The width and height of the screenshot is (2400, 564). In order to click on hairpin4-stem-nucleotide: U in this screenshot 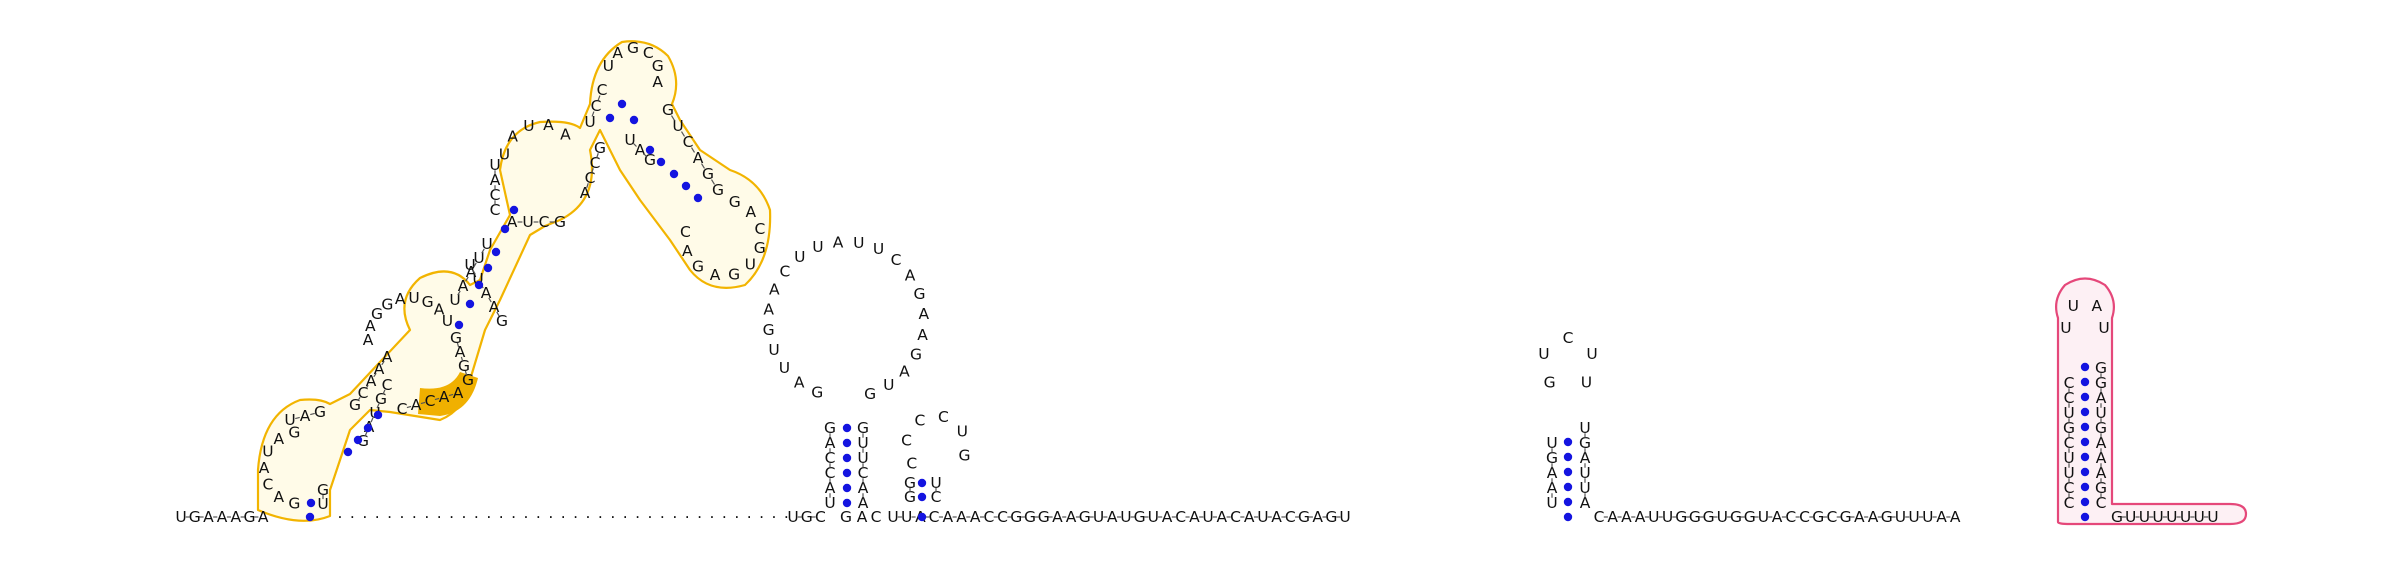, I will do `click(1584, 488)`.